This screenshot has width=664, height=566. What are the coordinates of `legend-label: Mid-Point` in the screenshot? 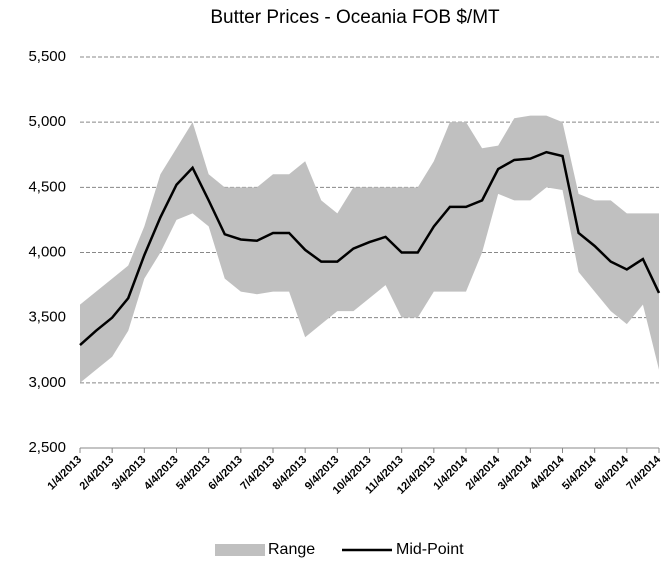 It's located at (430, 549).